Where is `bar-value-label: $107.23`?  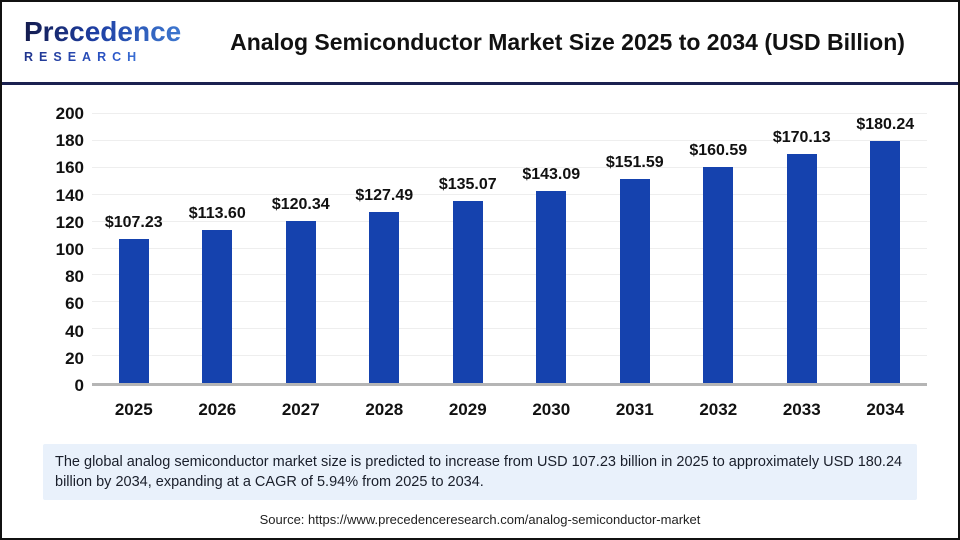 bar-value-label: $107.23 is located at coordinates (133, 222).